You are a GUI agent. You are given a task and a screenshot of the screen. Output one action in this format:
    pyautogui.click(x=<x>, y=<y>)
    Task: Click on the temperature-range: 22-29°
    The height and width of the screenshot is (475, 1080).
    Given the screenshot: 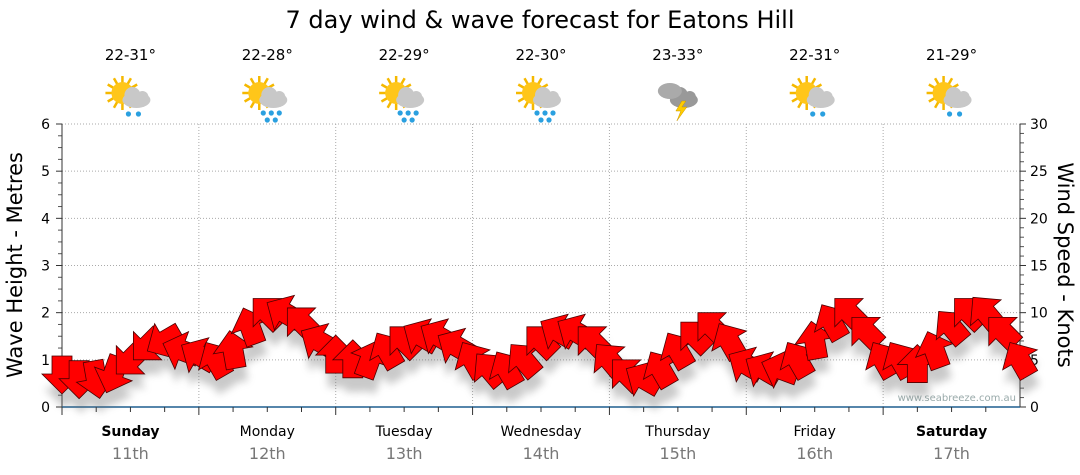 What is the action you would take?
    pyautogui.click(x=404, y=55)
    